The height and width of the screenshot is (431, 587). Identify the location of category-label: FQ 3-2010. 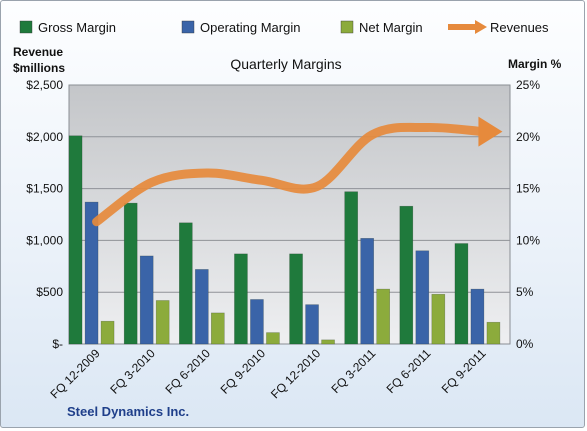
(132, 371).